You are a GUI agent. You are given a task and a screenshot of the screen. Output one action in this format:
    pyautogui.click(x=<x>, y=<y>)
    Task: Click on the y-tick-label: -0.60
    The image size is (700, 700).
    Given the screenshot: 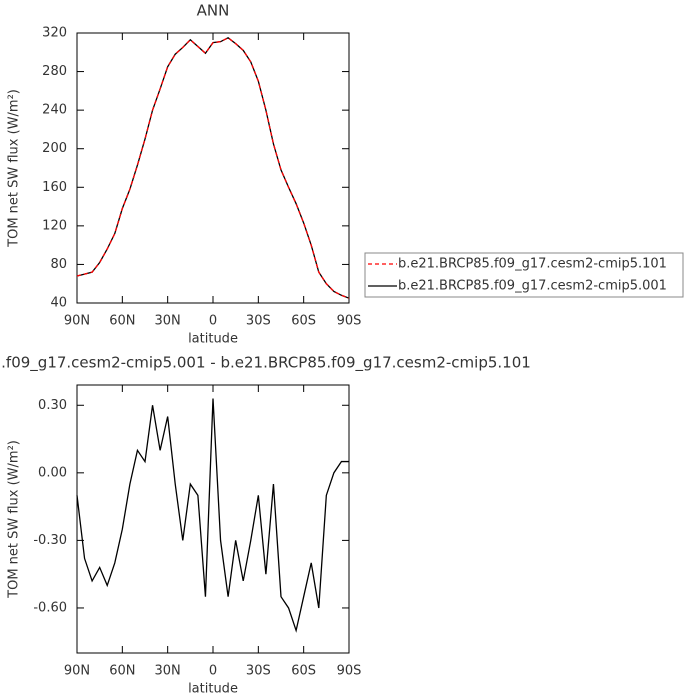 What is the action you would take?
    pyautogui.click(x=50, y=607)
    